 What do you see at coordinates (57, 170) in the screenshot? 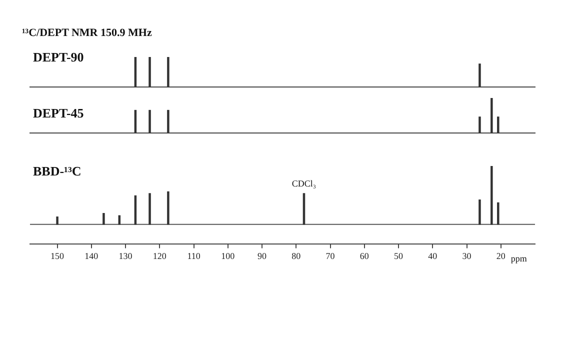
I see `chart-title: BBD-¹³C` at bounding box center [57, 170].